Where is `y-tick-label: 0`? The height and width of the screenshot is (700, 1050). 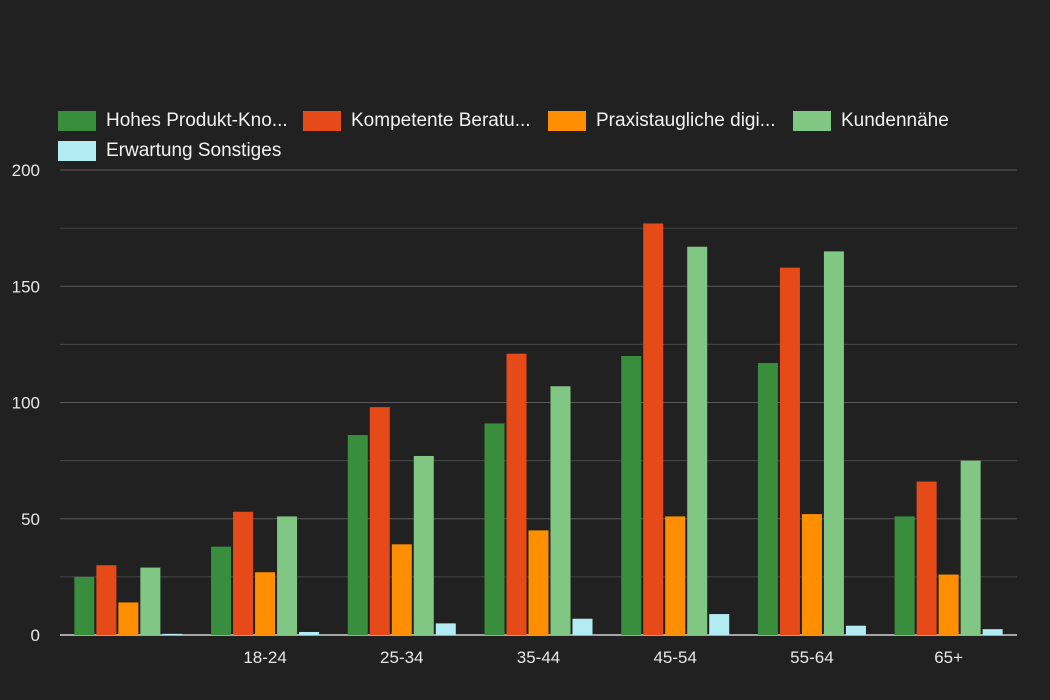 y-tick-label: 0 is located at coordinates (35, 635).